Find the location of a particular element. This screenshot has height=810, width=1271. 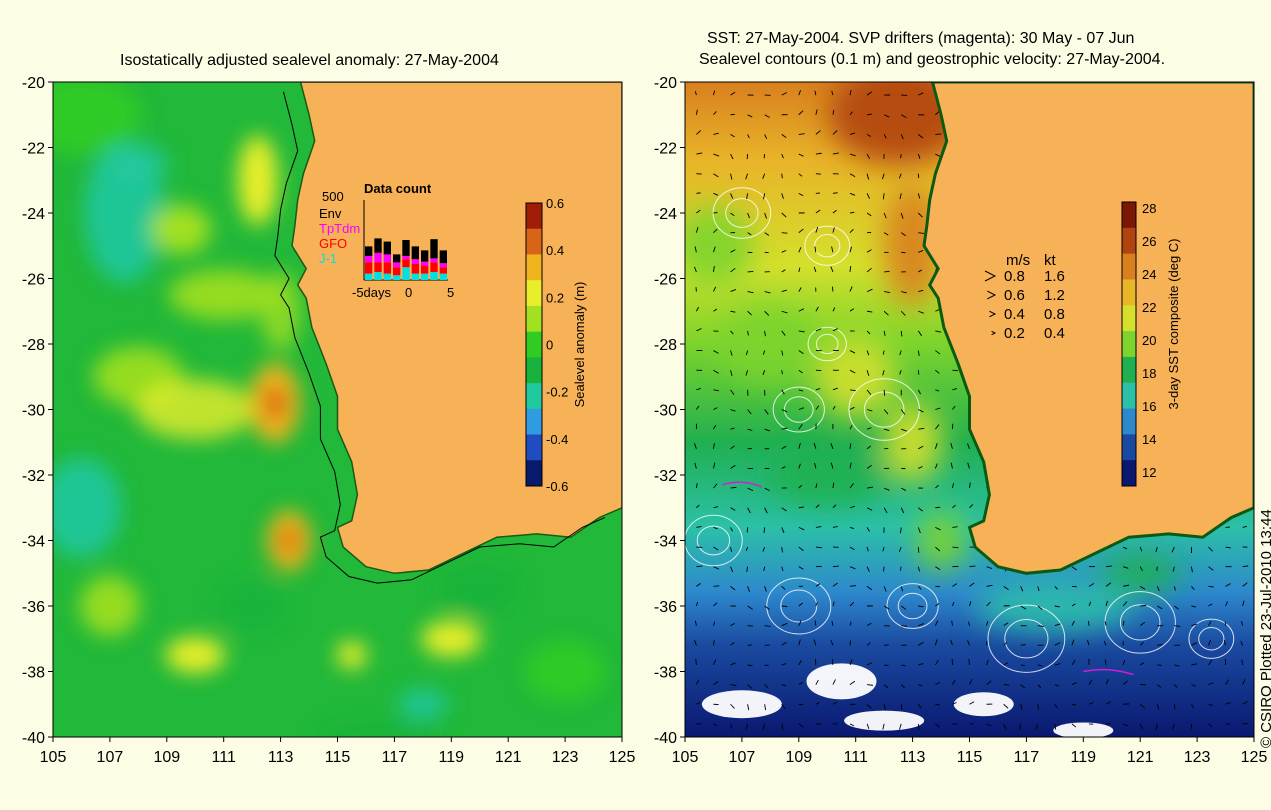

right-map-y-tick-label: -24 is located at coordinates (665, 214).